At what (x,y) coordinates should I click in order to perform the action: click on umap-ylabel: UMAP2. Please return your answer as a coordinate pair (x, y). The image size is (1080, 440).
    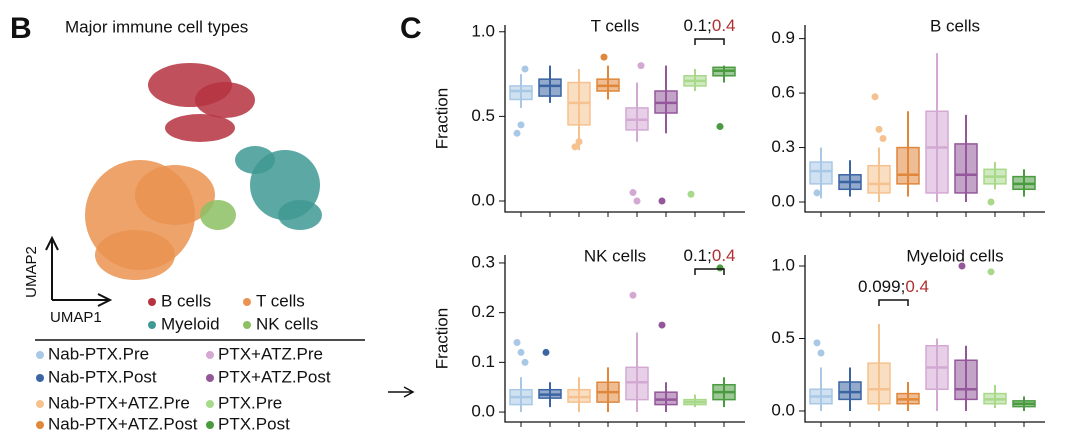
    Looking at the image, I should click on (31, 272).